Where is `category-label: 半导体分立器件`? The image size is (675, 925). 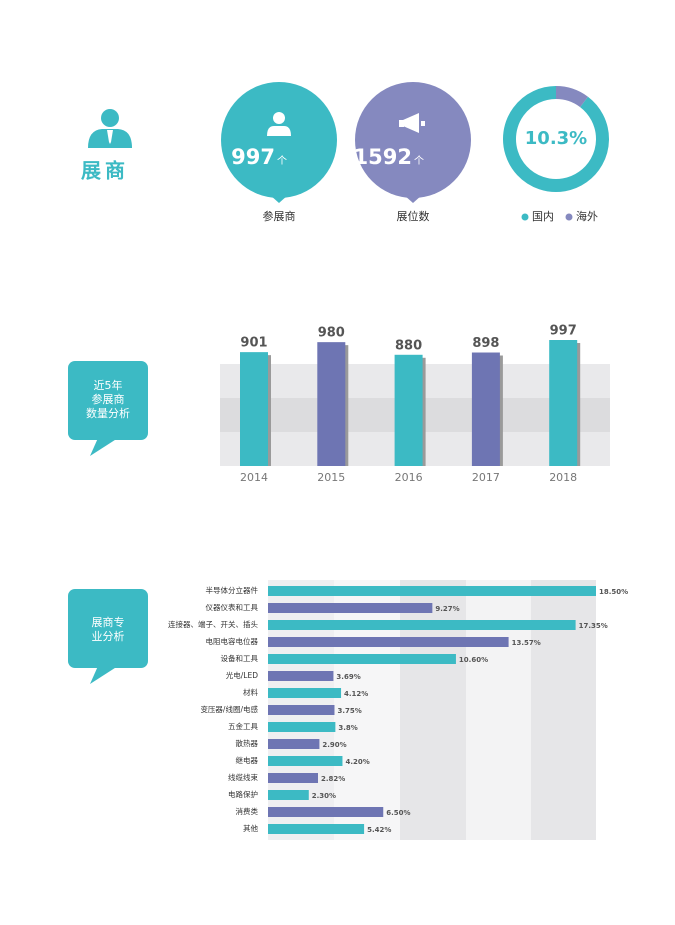 category-label: 半导体分立器件 is located at coordinates (232, 590).